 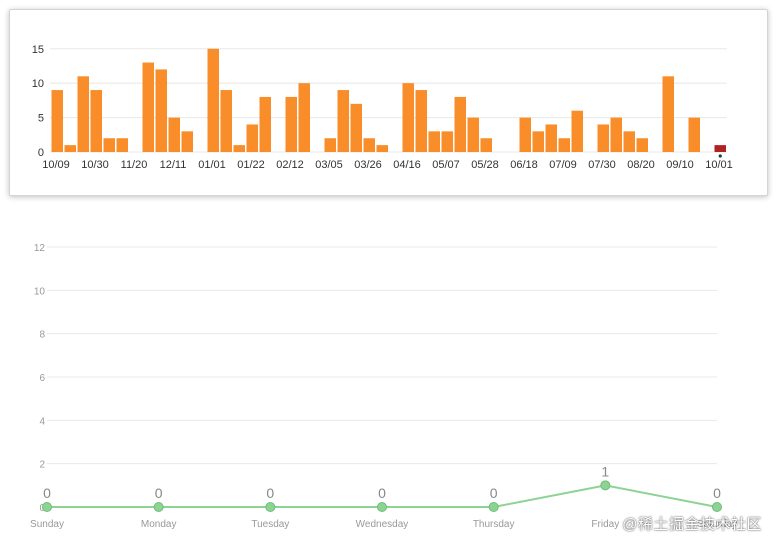 What do you see at coordinates (56, 165) in the screenshot?
I see `bar-x-tick-label: 10/09` at bounding box center [56, 165].